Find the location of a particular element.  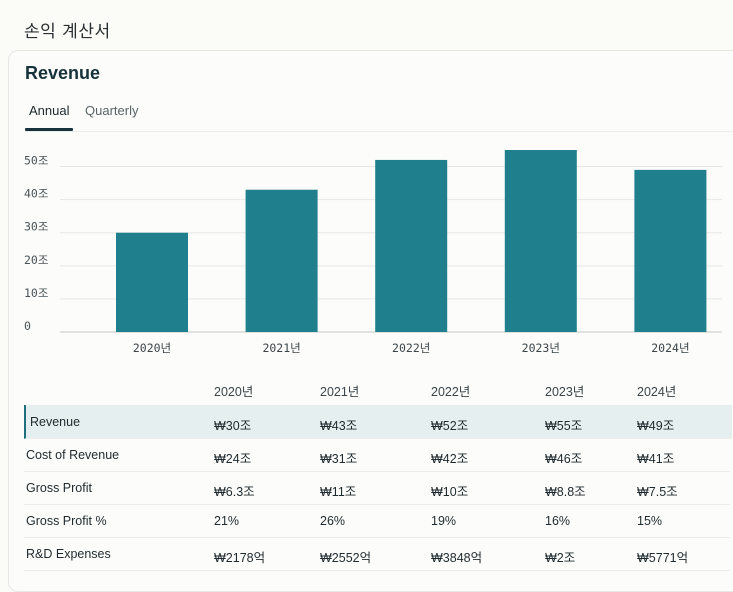

table-cell: ₩11조 is located at coordinates (338, 492).